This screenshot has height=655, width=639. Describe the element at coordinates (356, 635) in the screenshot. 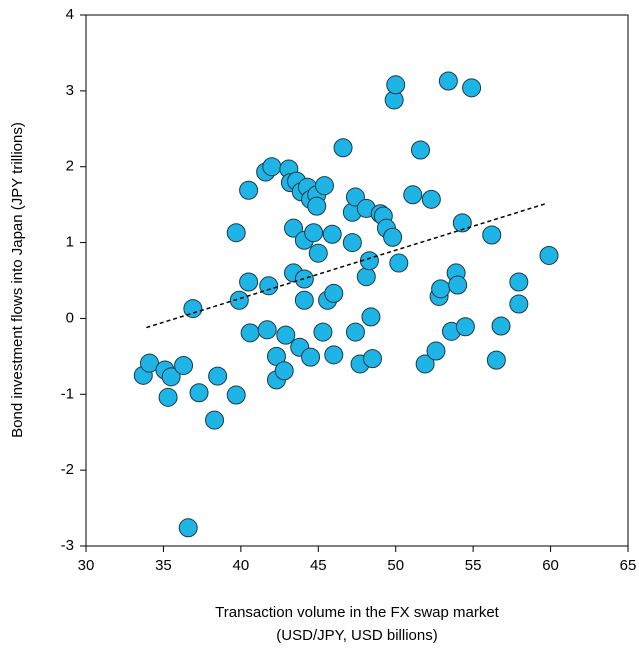

I see `x-axis-title: (USD/JPY, USD billions)` at that location.